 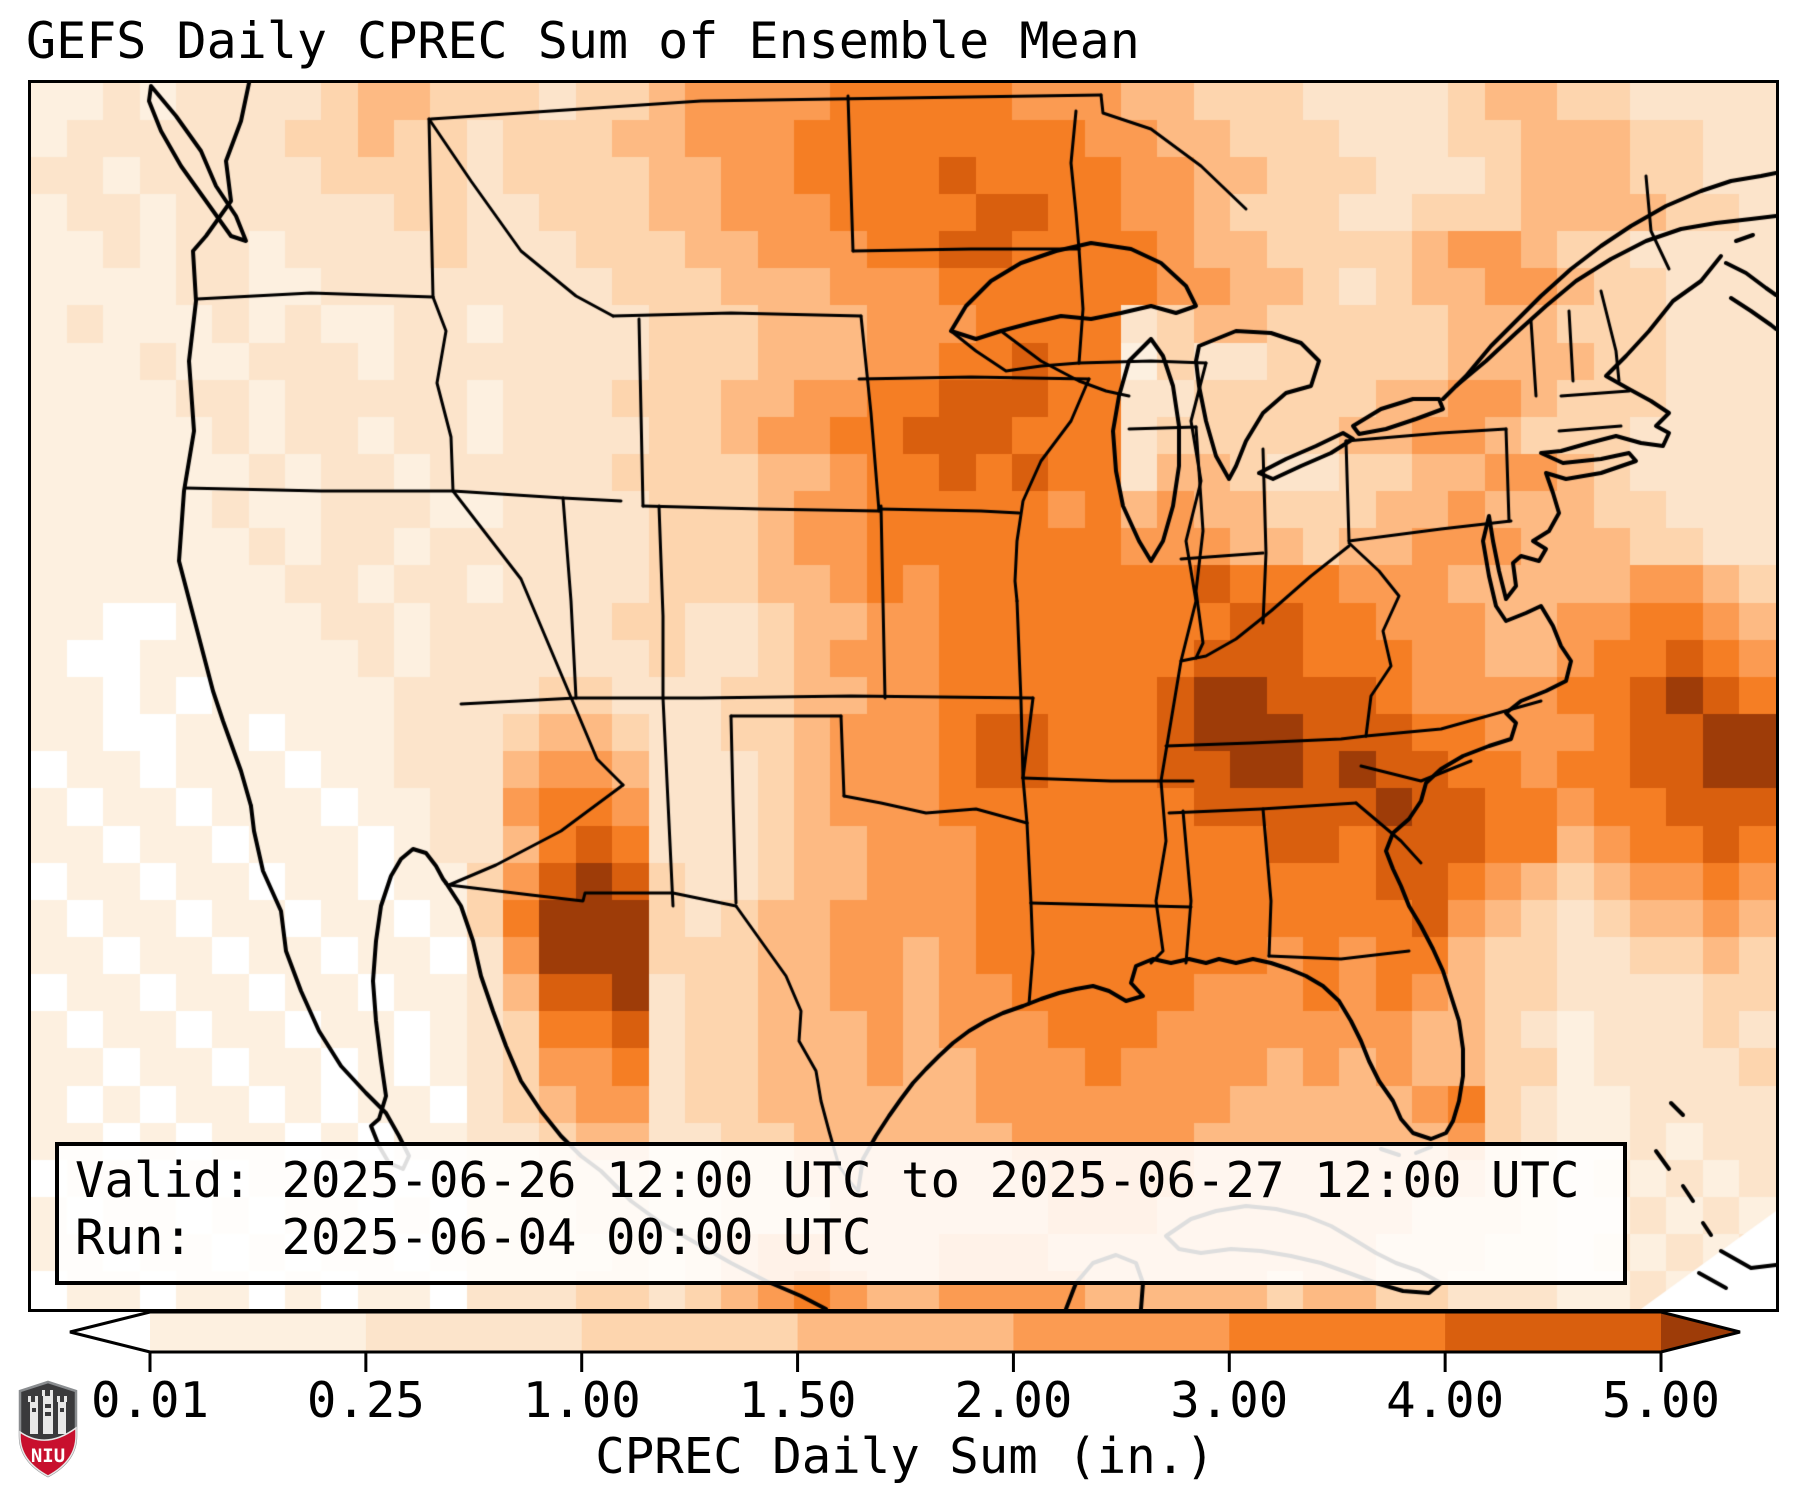 I want to click on colorbar, so click(x=905, y=1341).